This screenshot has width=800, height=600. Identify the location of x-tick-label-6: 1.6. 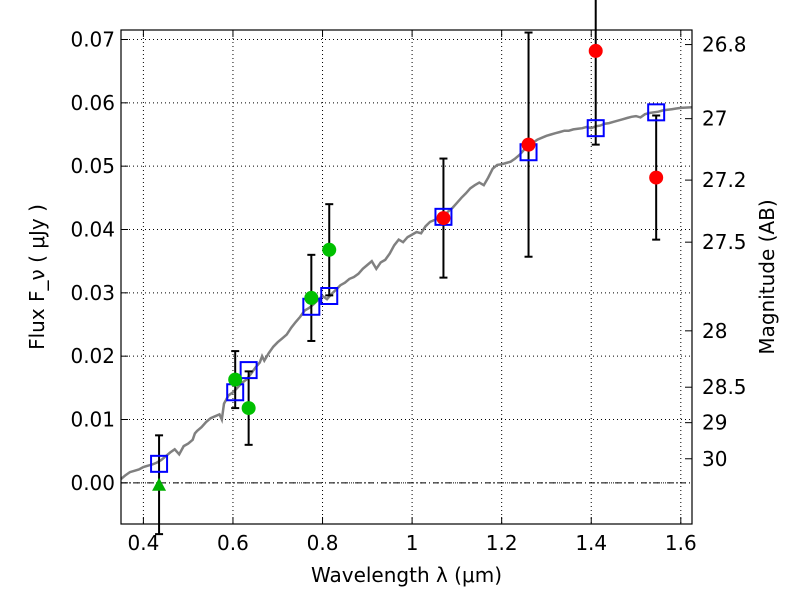
(681, 543).